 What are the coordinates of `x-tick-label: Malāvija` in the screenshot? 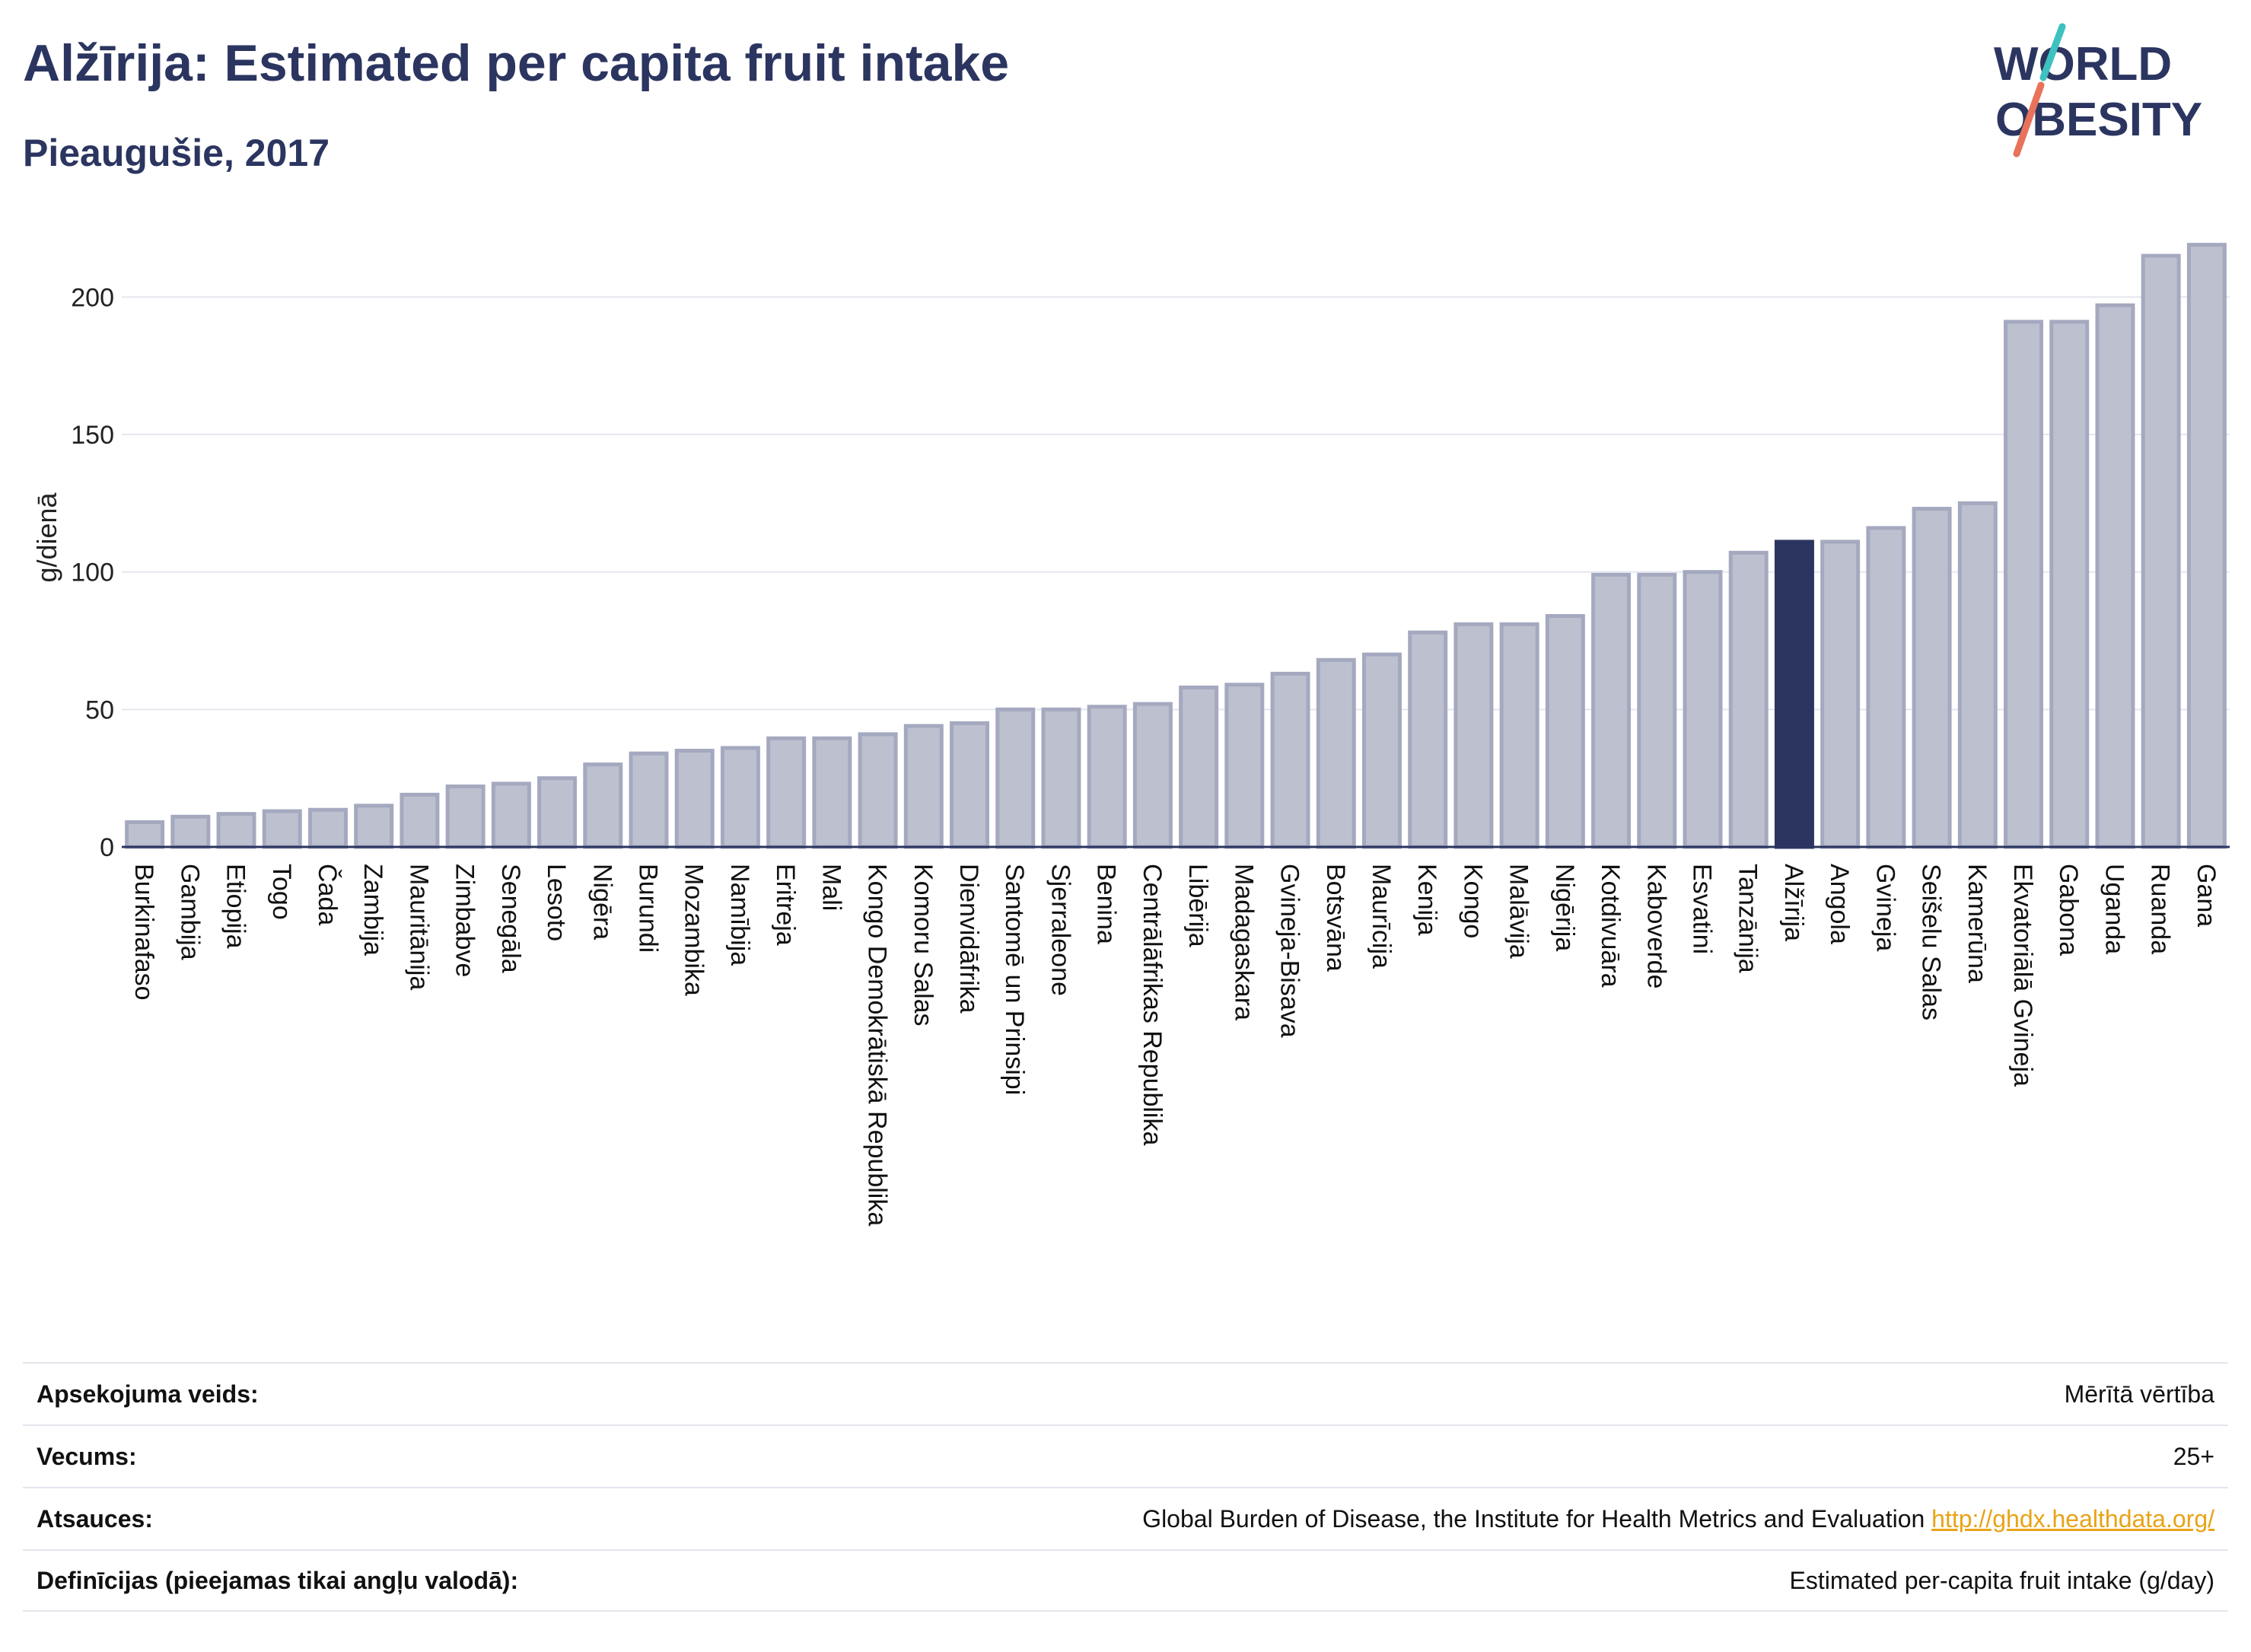 It's located at (1518, 911).